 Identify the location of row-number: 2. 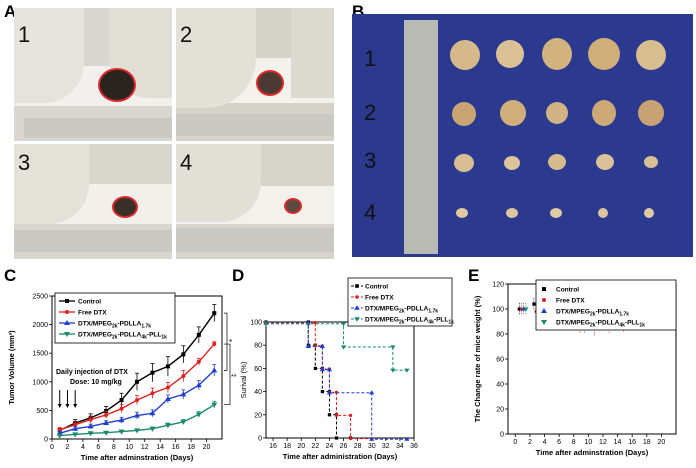
(370, 112).